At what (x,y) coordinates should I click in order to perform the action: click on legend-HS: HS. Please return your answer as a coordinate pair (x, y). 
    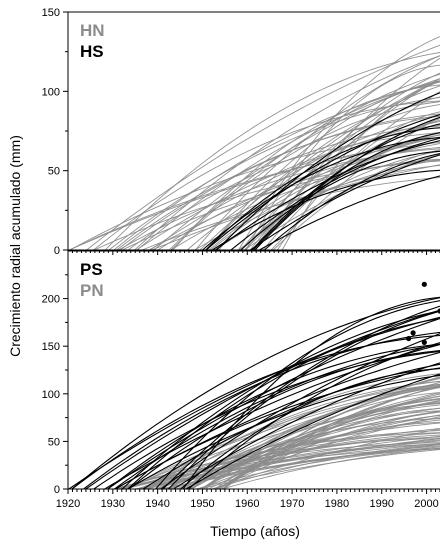
    Looking at the image, I should click on (92, 51).